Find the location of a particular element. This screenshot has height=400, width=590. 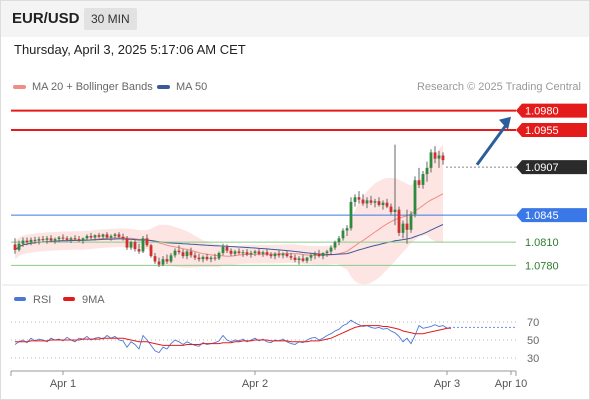

ma50-swatch is located at coordinates (163, 87).